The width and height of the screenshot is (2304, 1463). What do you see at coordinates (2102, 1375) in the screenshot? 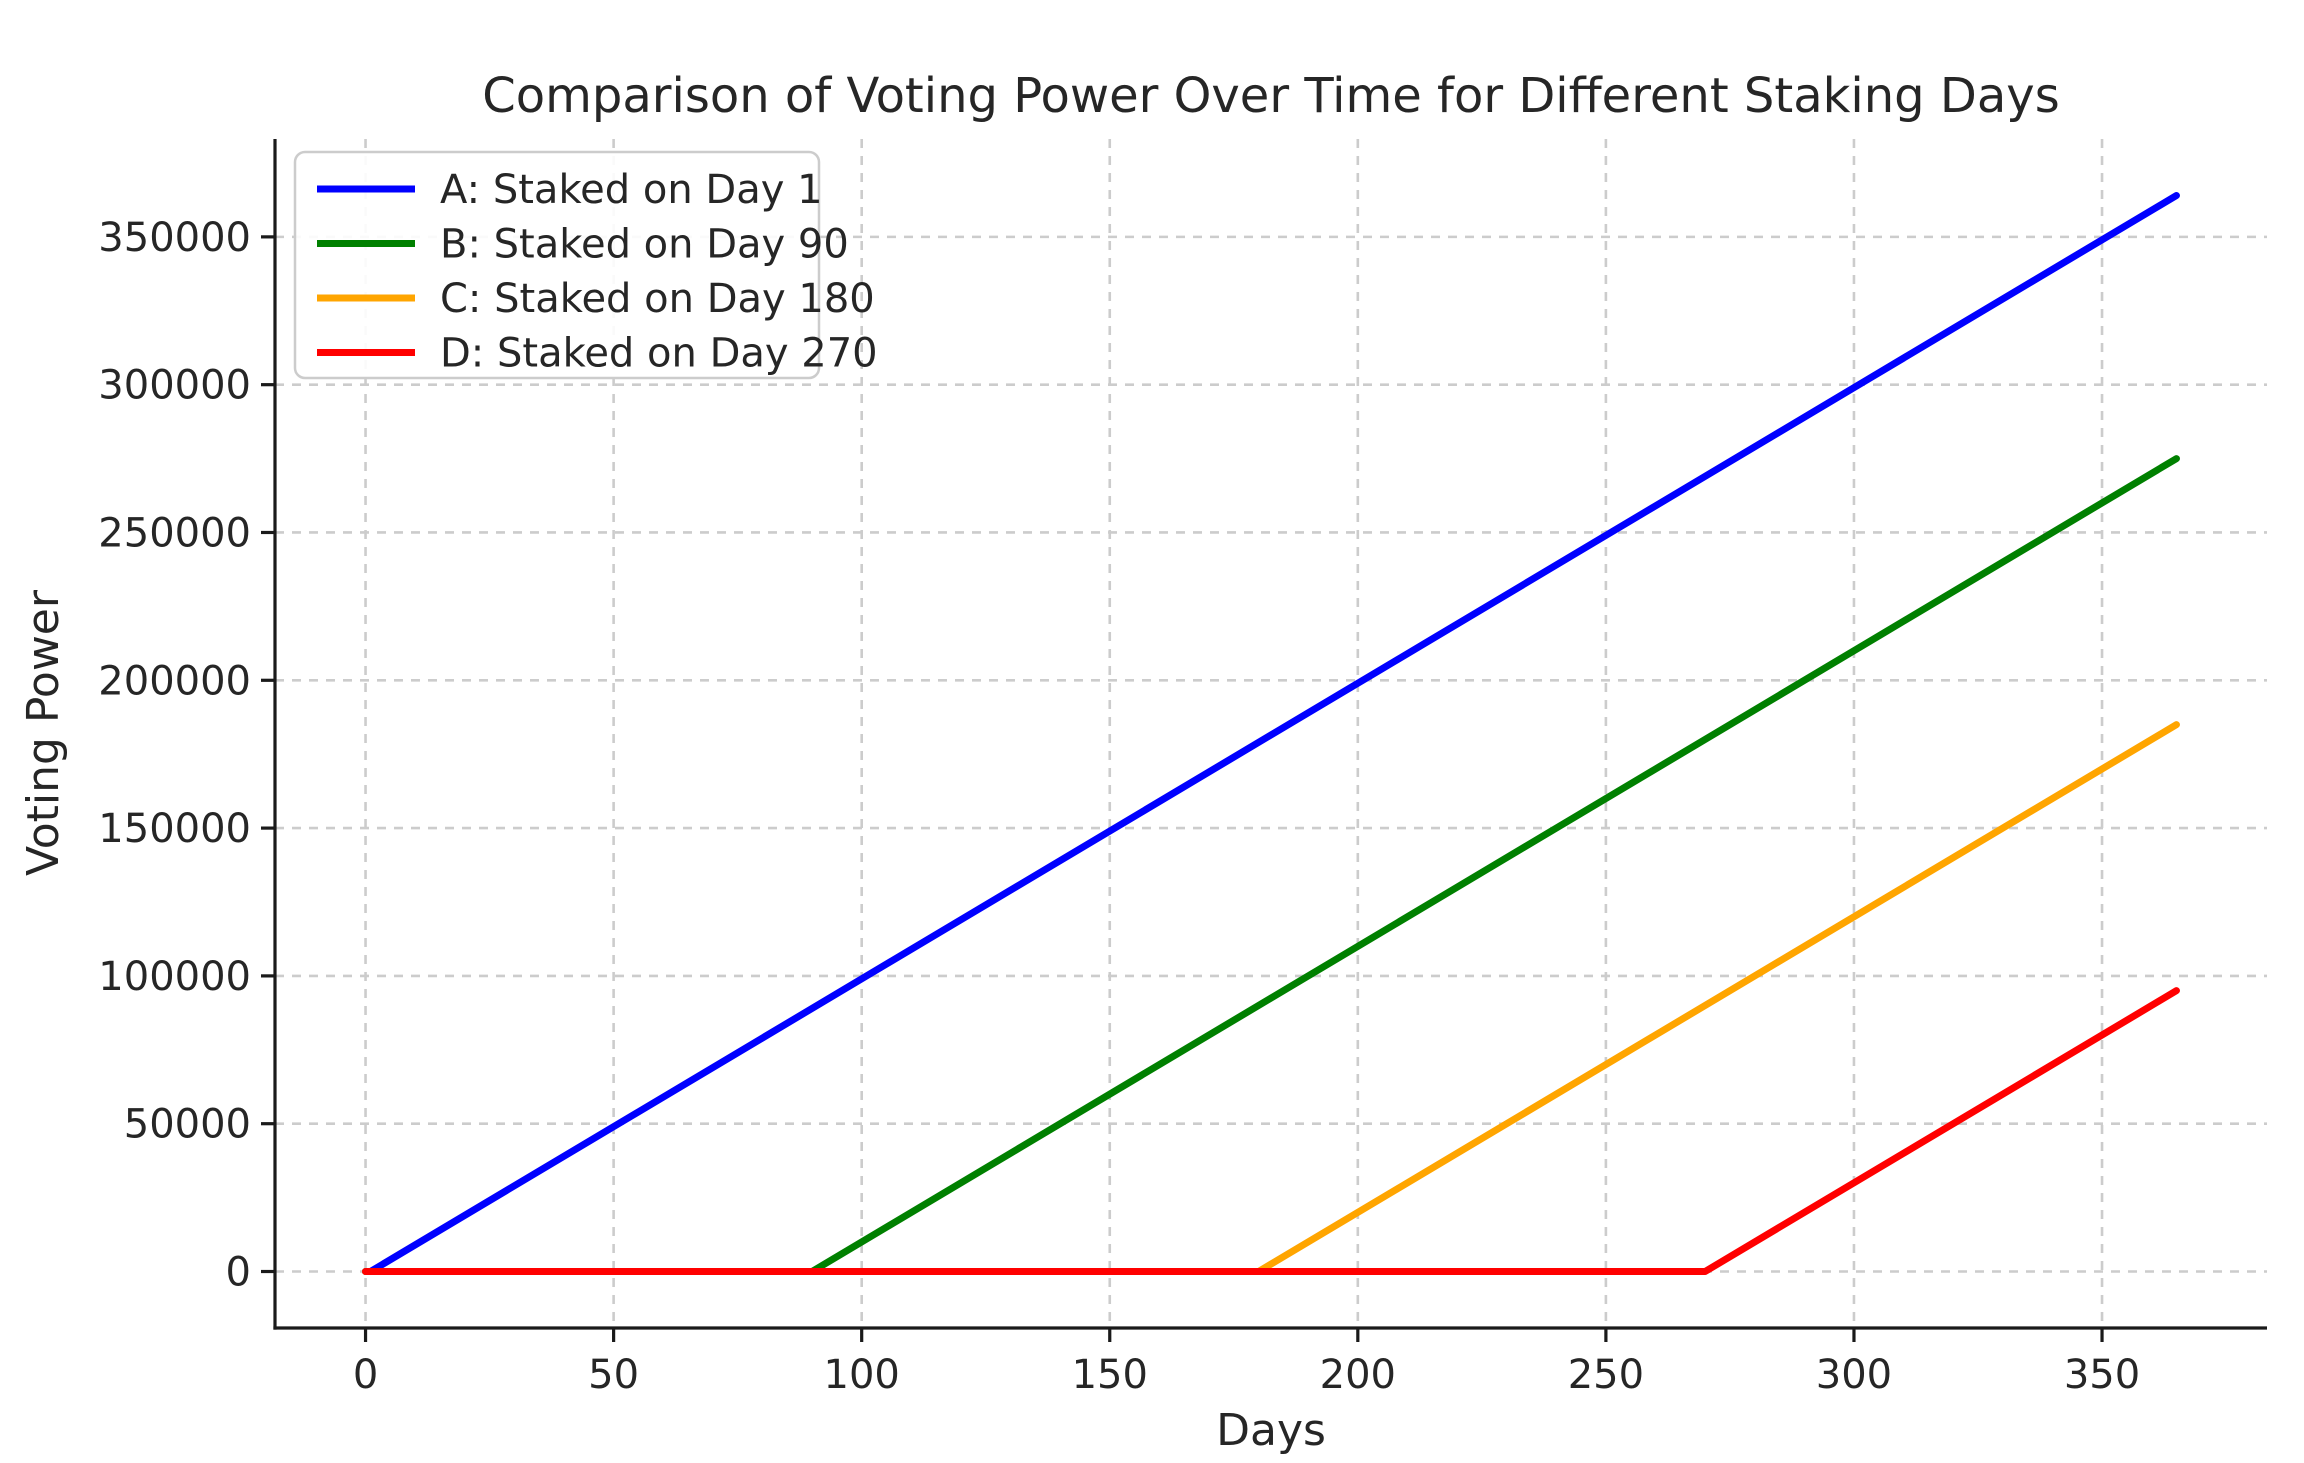
I see `x-tick-label: 350` at bounding box center [2102, 1375].